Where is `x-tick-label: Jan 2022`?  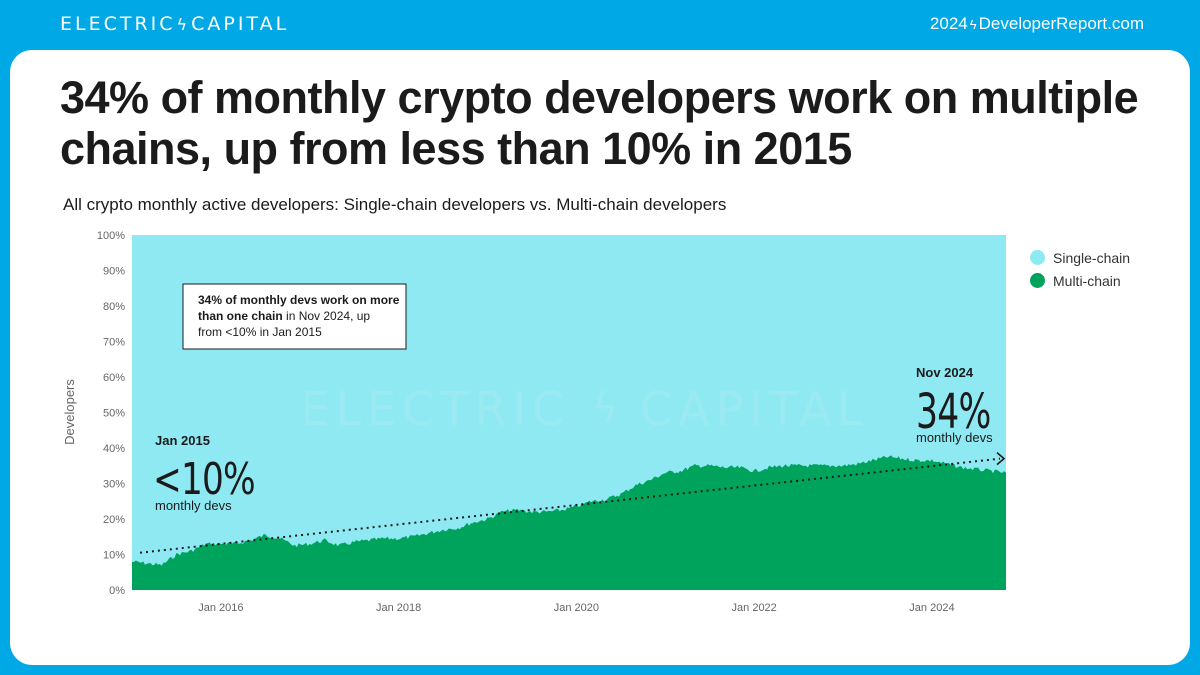 x-tick-label: Jan 2022 is located at coordinates (754, 608).